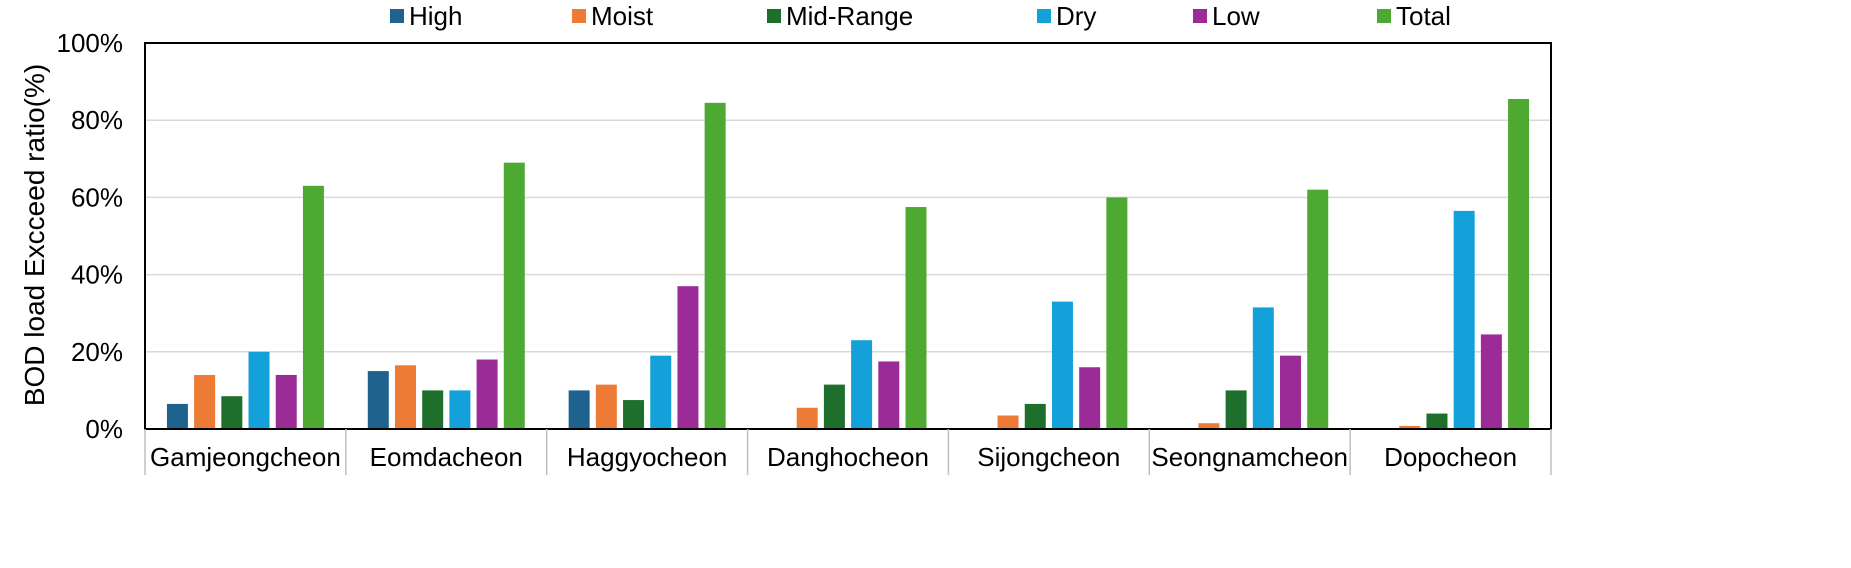 The image size is (1851, 568). What do you see at coordinates (1236, 409) in the screenshot?
I see `bar-mid-range-seongnamcheon` at bounding box center [1236, 409].